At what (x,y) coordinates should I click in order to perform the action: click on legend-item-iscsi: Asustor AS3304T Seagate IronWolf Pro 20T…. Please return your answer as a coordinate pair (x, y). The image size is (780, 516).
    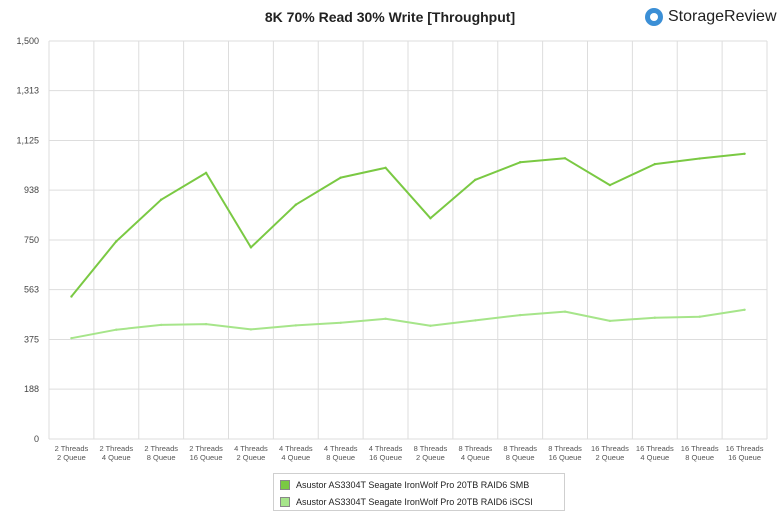
    Looking at the image, I should click on (419, 501).